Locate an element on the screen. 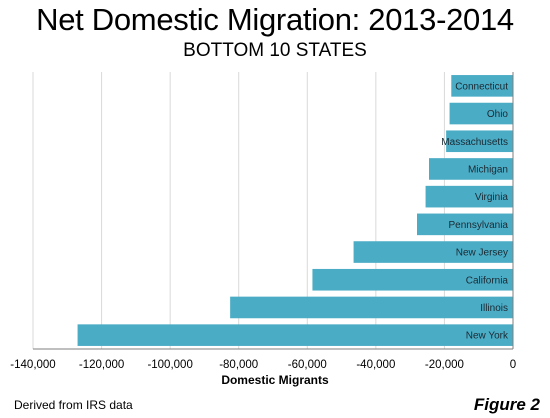 The width and height of the screenshot is (550, 418). bar-category-label: Massachusetts is located at coordinates (474, 142).